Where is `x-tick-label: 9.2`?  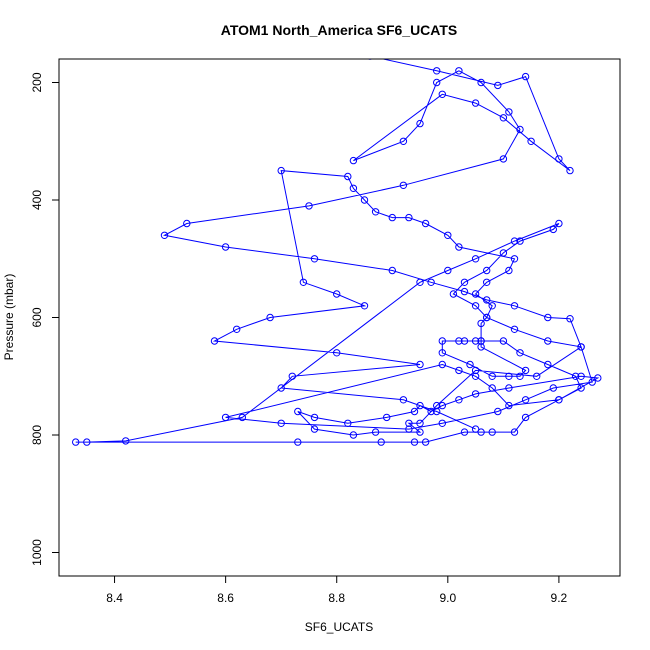
x-tick-label: 9.2 is located at coordinates (559, 598).